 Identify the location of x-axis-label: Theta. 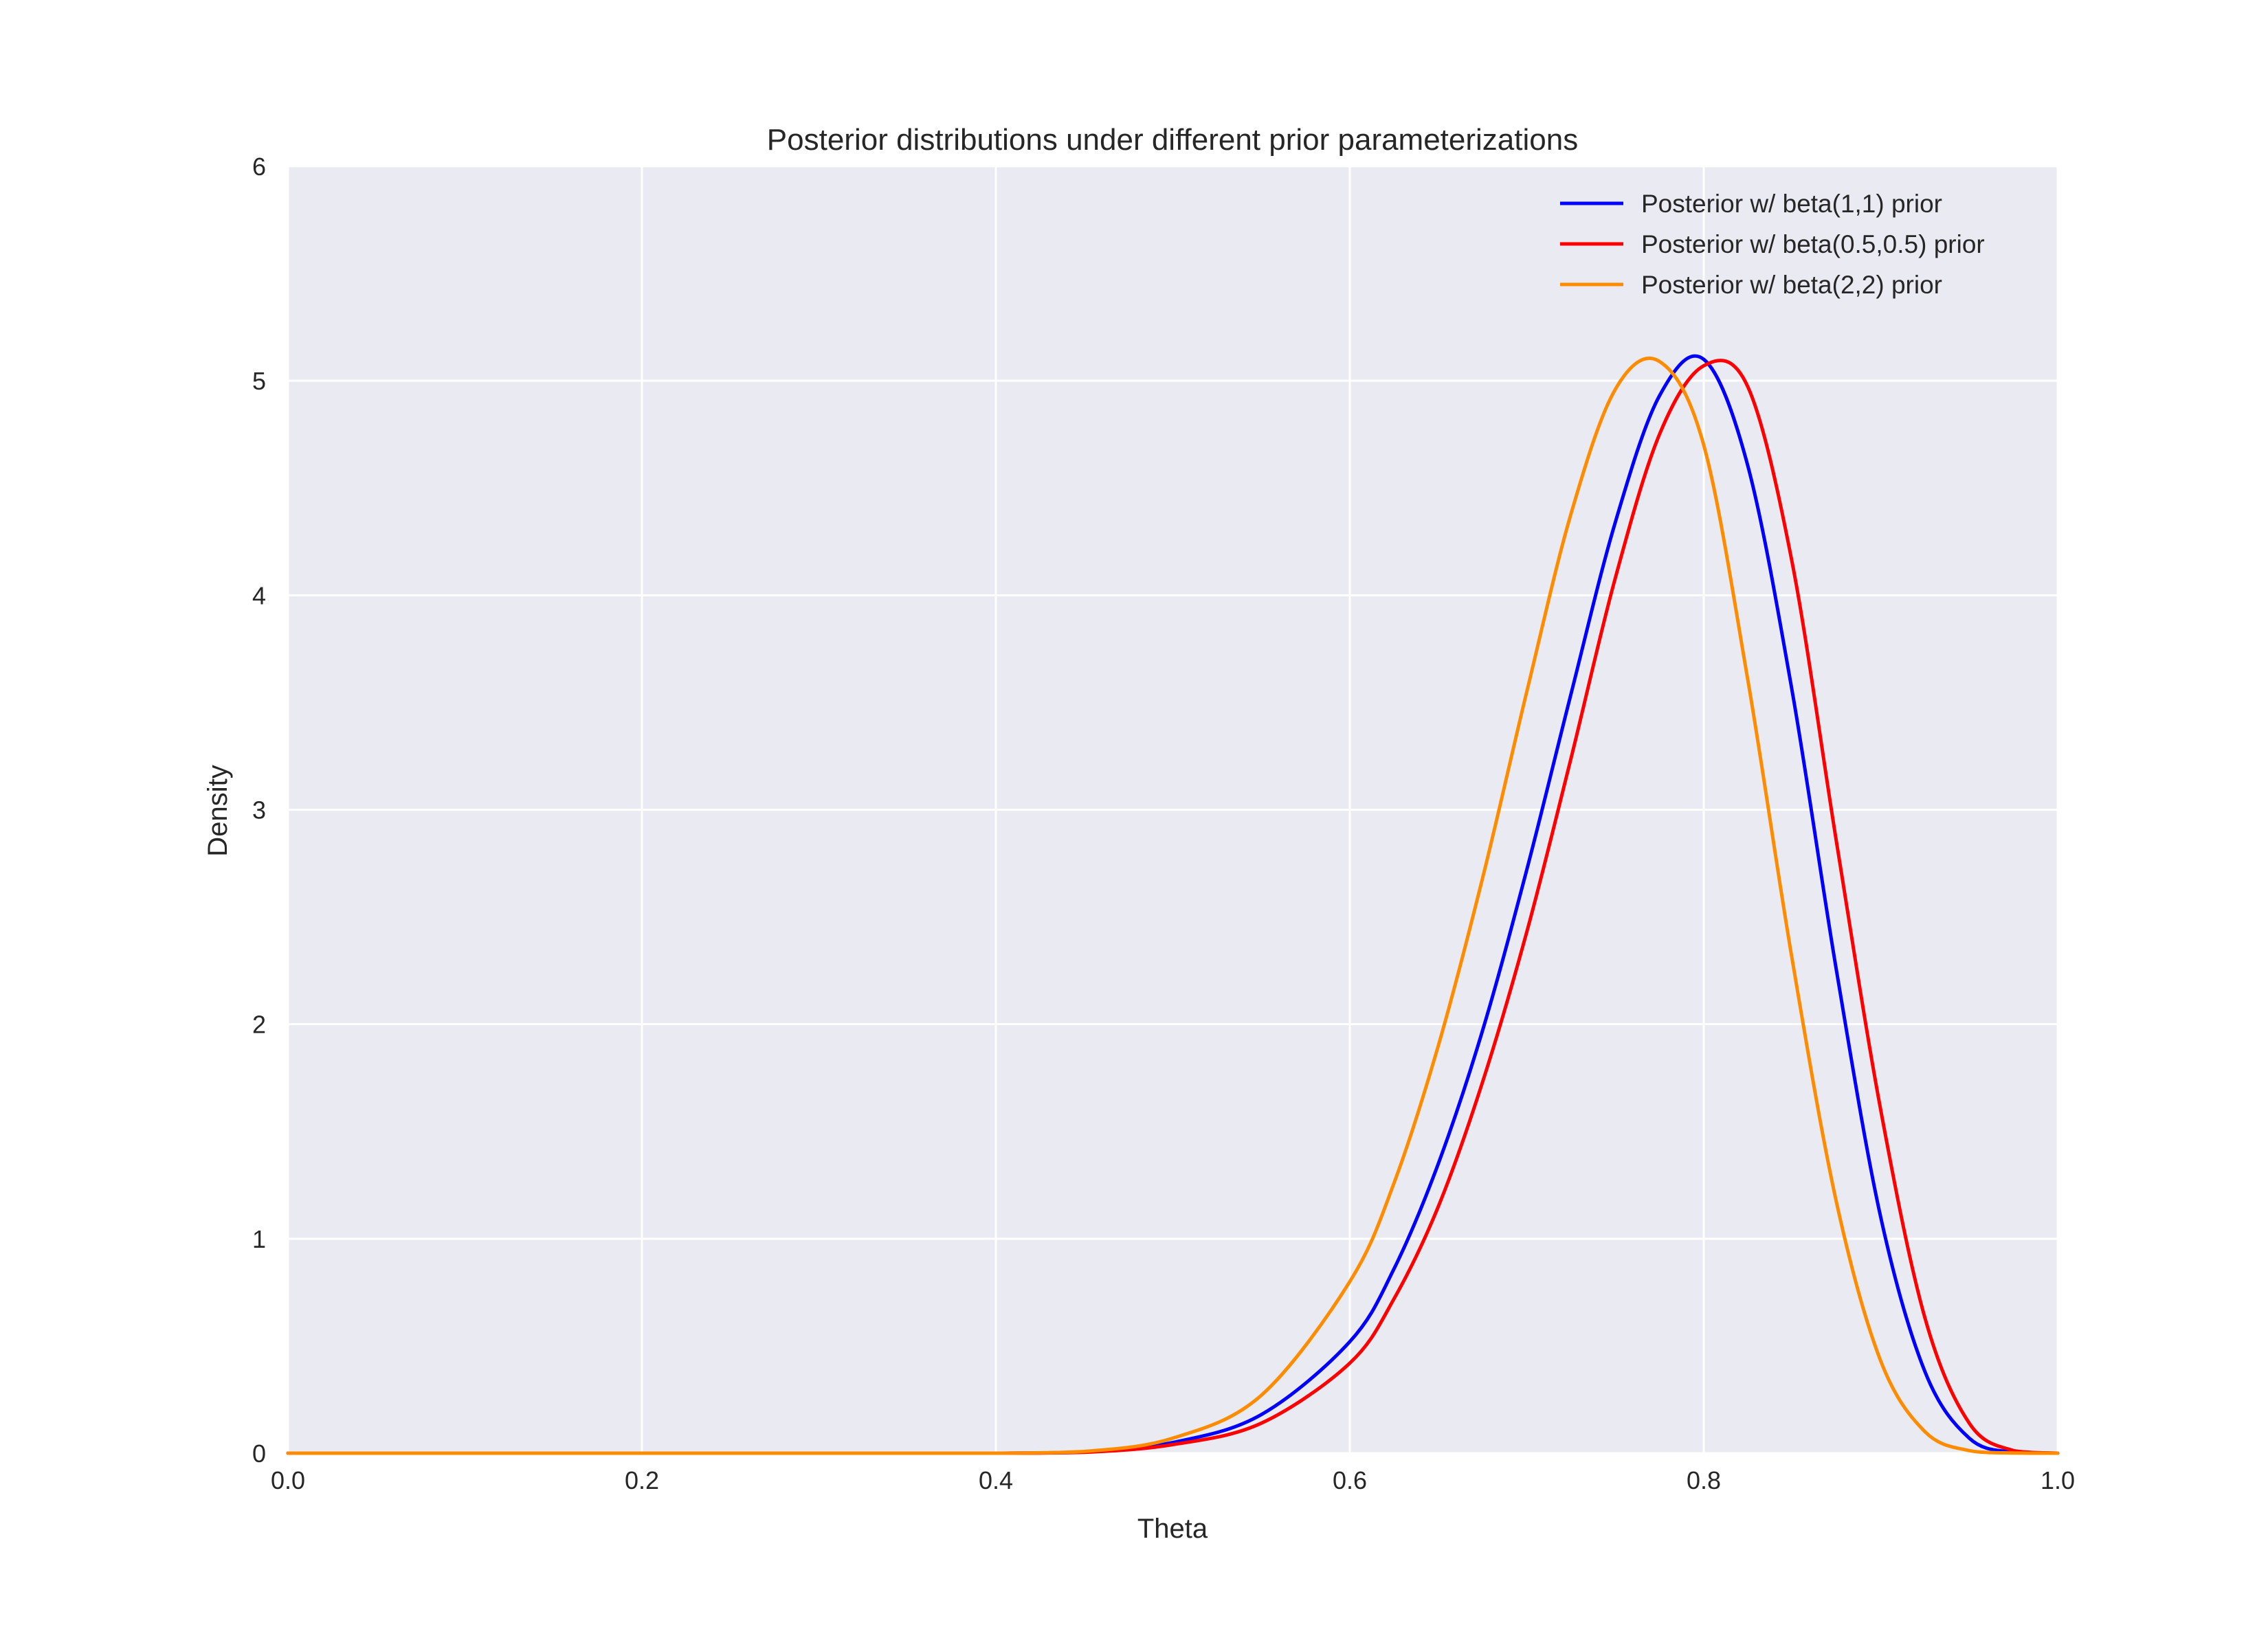
(1172, 1529).